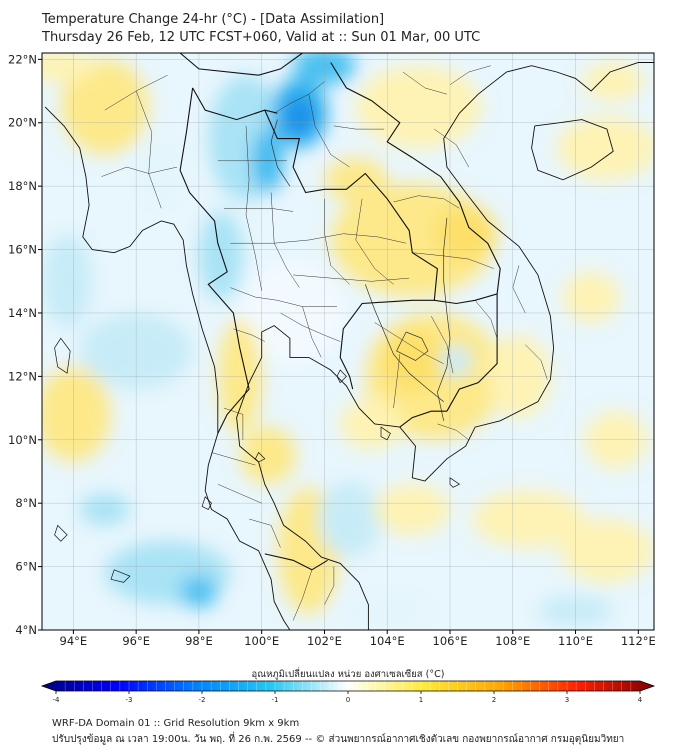 The image size is (676, 756). I want to click on colorbar-tick-label: -4, so click(57, 700).